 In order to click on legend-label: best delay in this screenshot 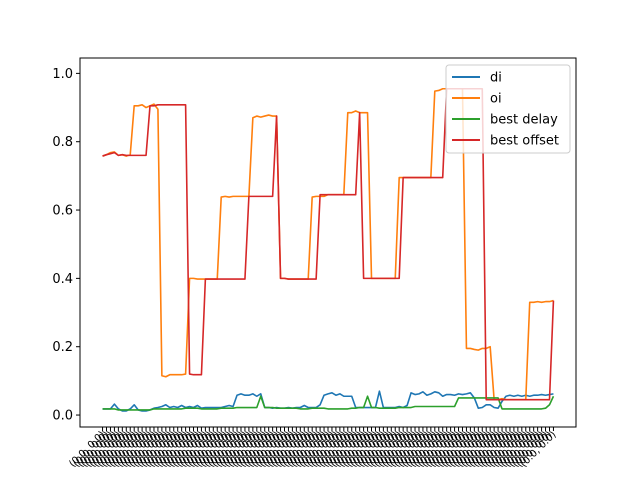, I will do `click(524, 120)`.